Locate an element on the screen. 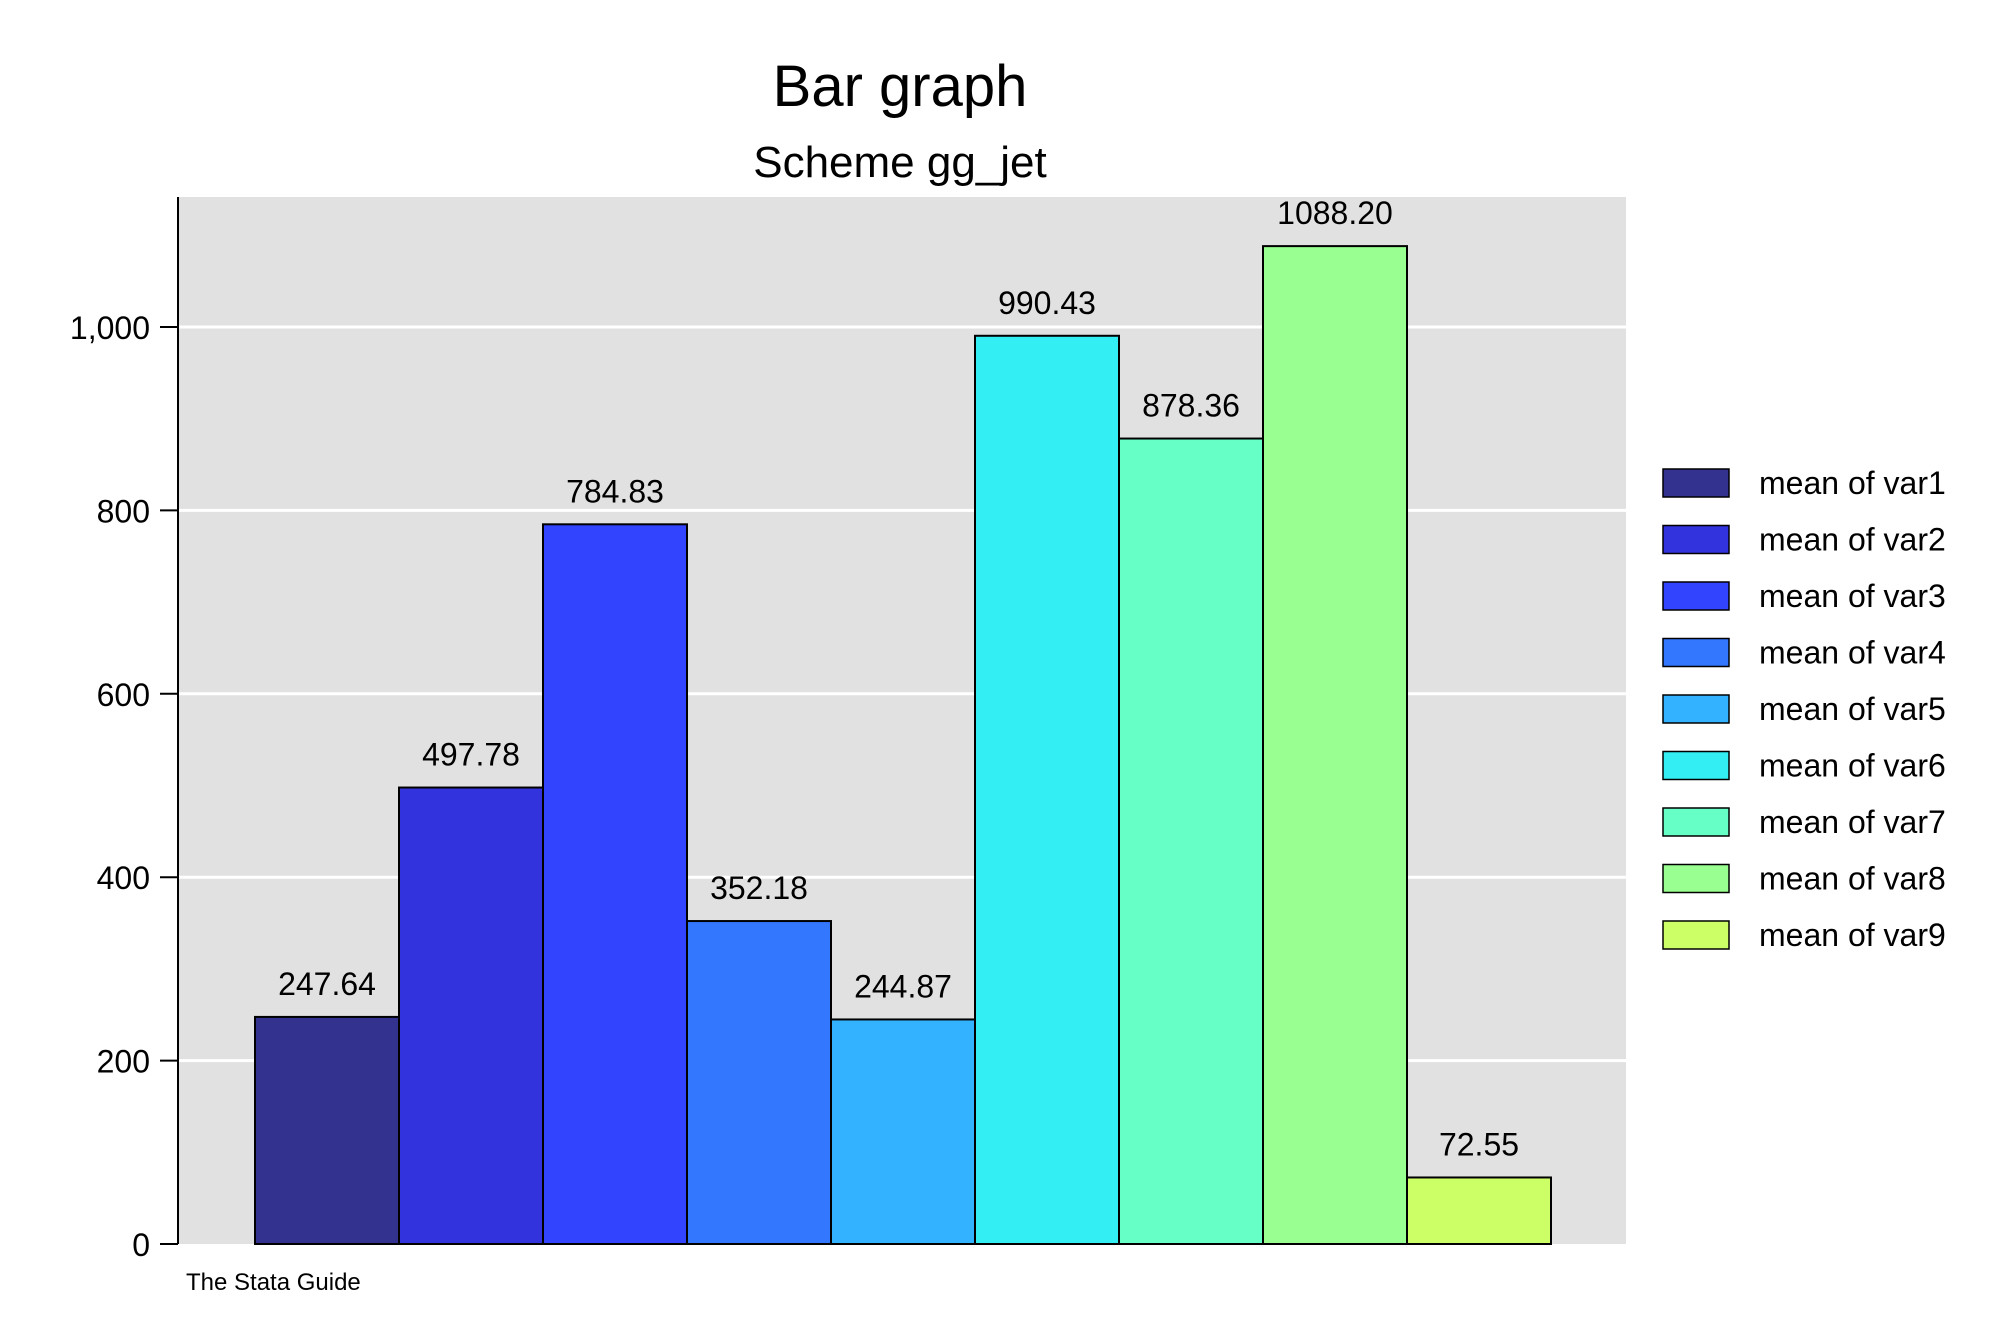  bar-var6 is located at coordinates (1047, 789).